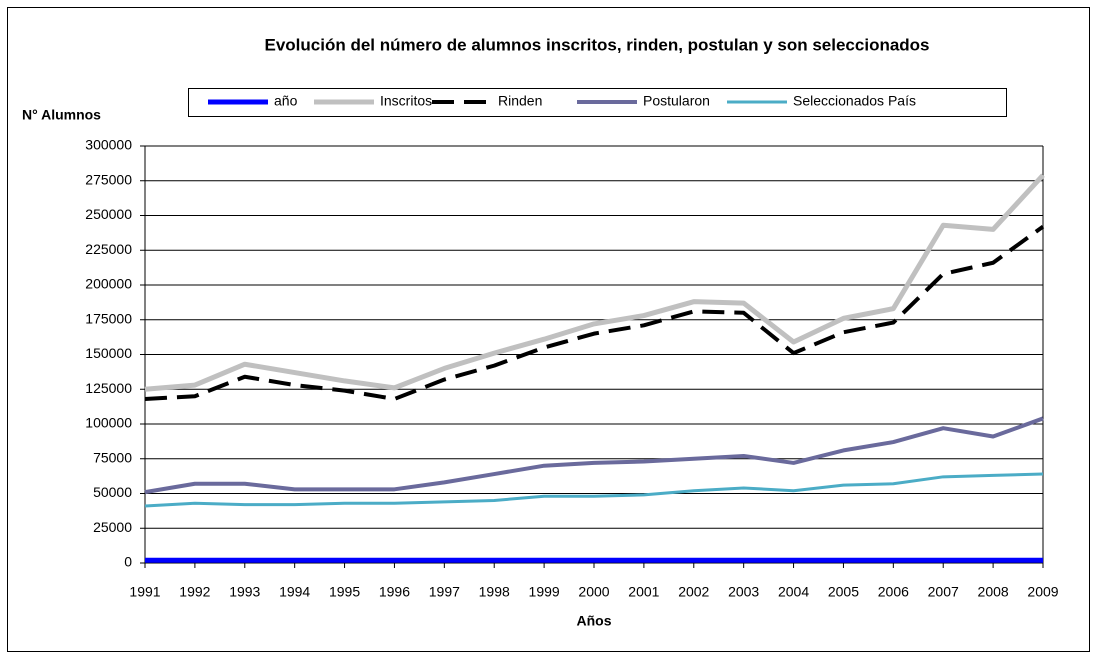 Image resolution: width=1097 pixels, height=656 pixels. I want to click on x-tick-label: 1999, so click(544, 592).